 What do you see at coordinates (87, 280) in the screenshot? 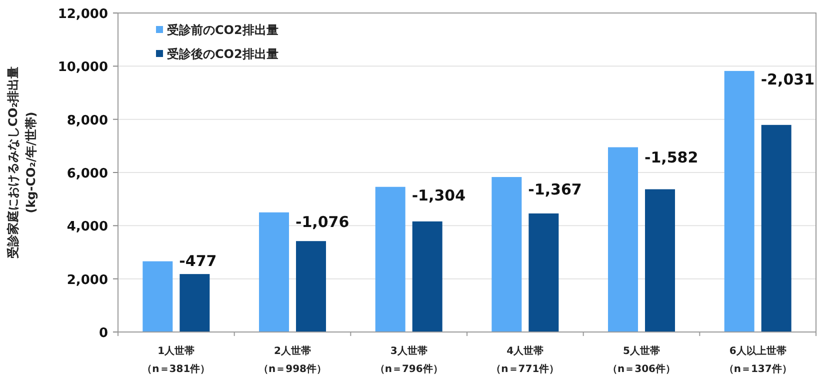
I see `y-tick-label: 2,000` at bounding box center [87, 280].